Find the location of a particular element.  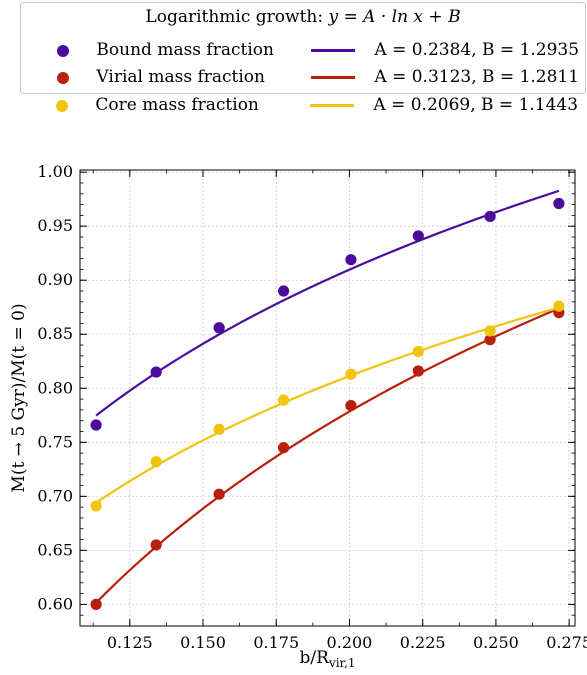

x-tick-label: 0.200 is located at coordinates (350, 642).